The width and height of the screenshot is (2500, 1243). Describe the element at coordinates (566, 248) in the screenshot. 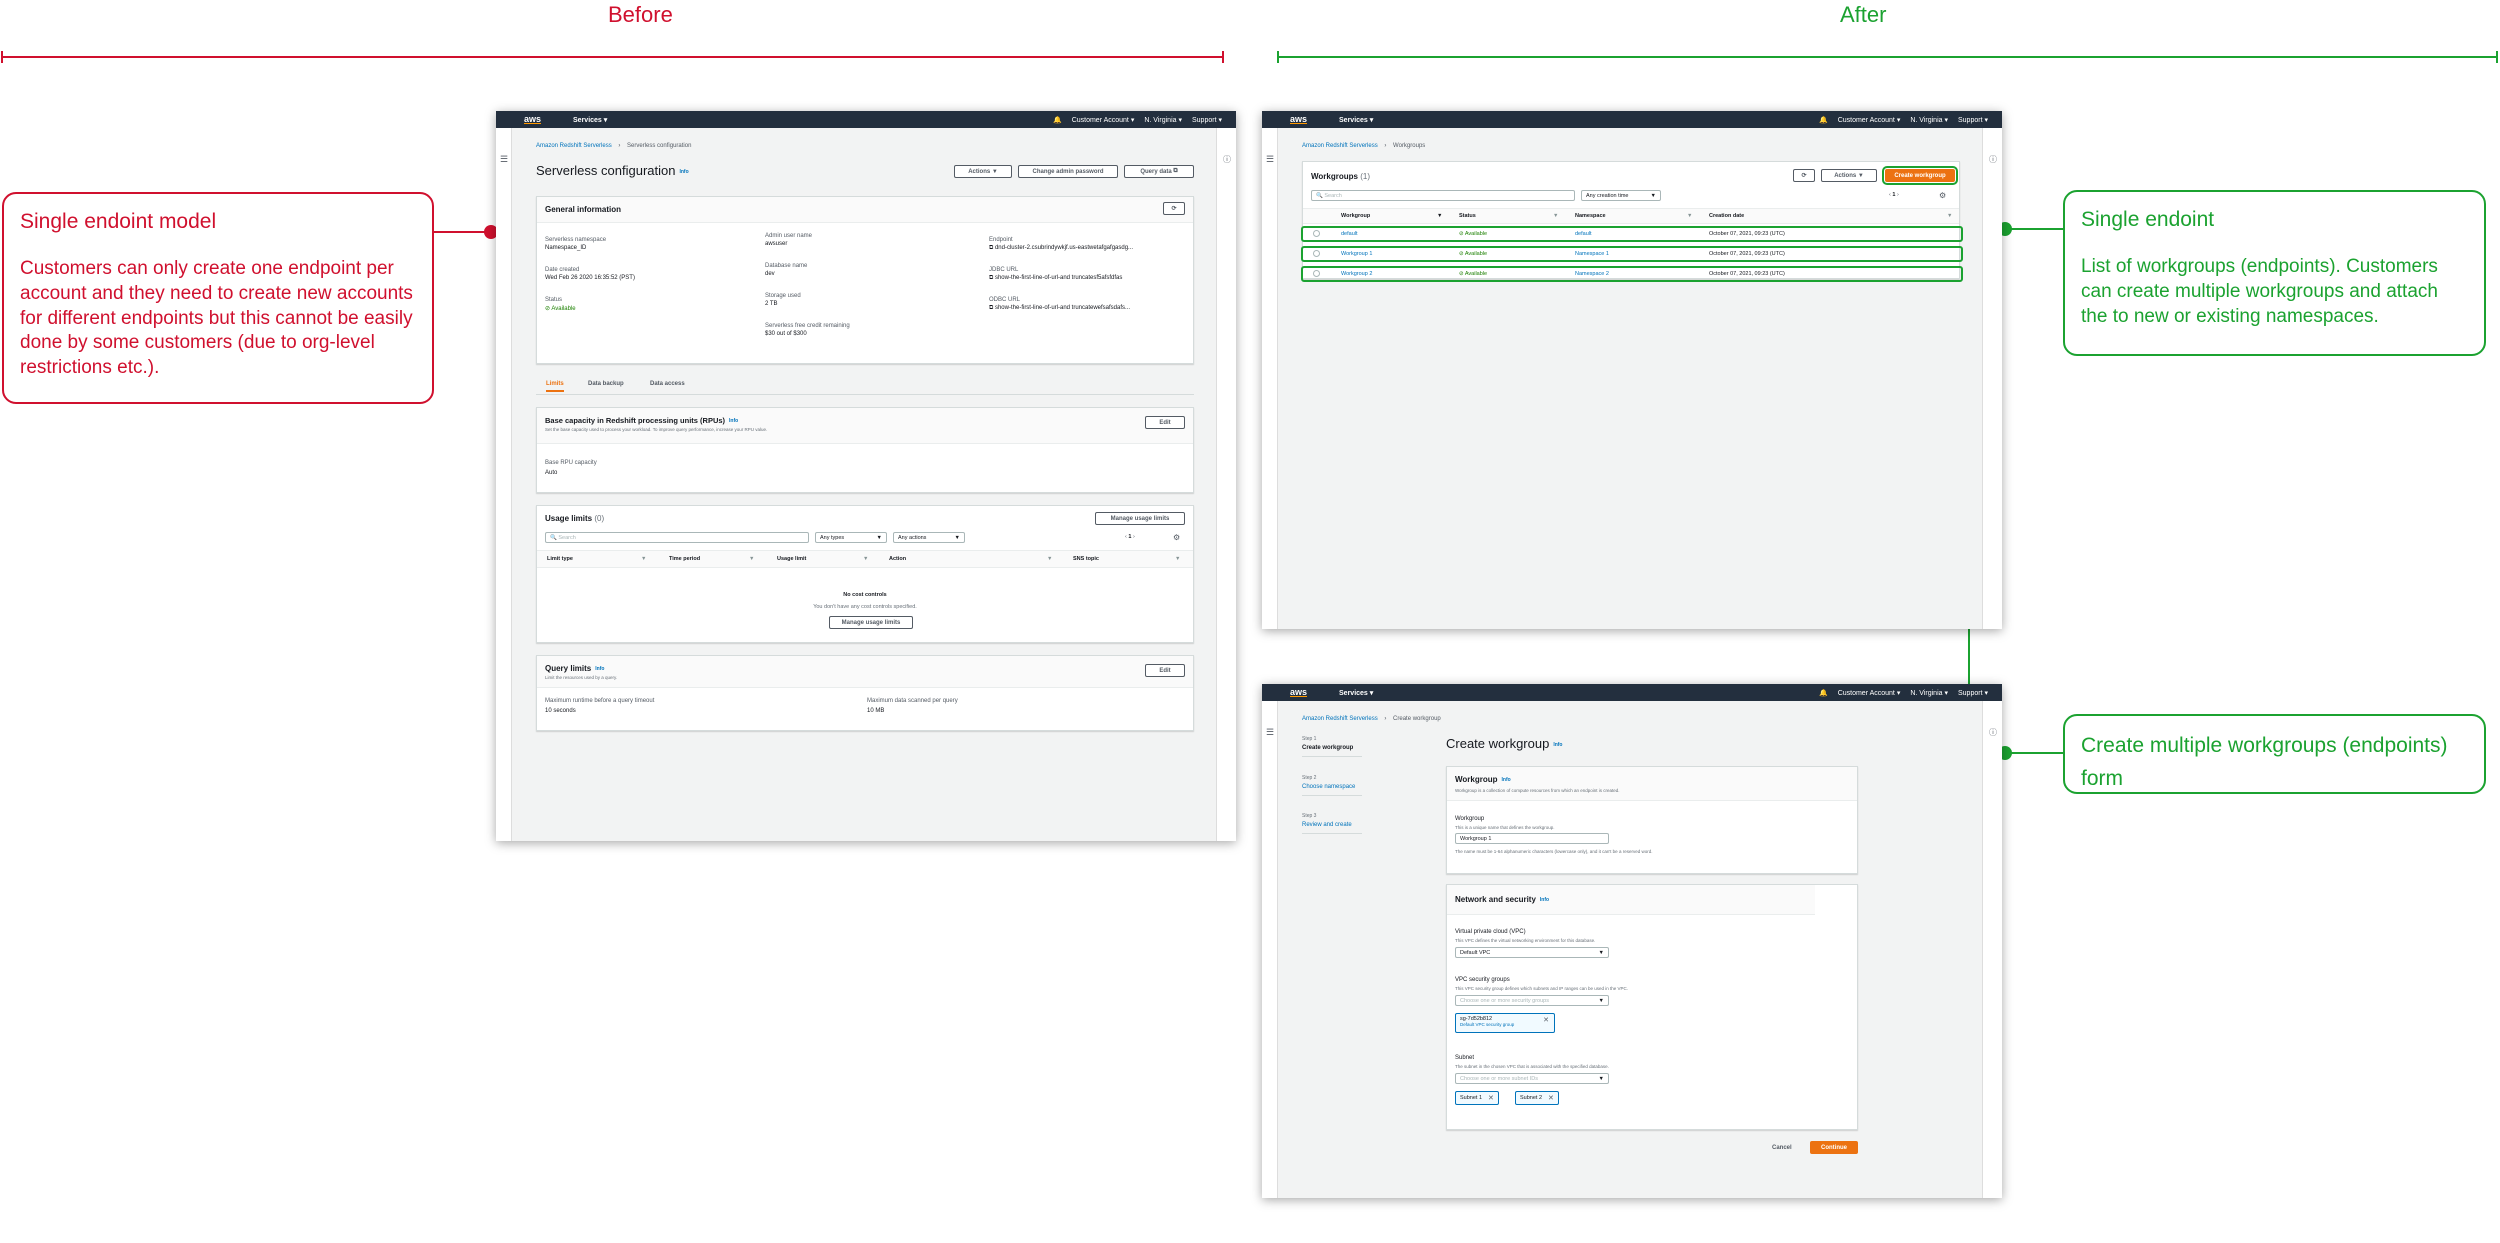

I see `namespace-value: Namespace_ID` at that location.